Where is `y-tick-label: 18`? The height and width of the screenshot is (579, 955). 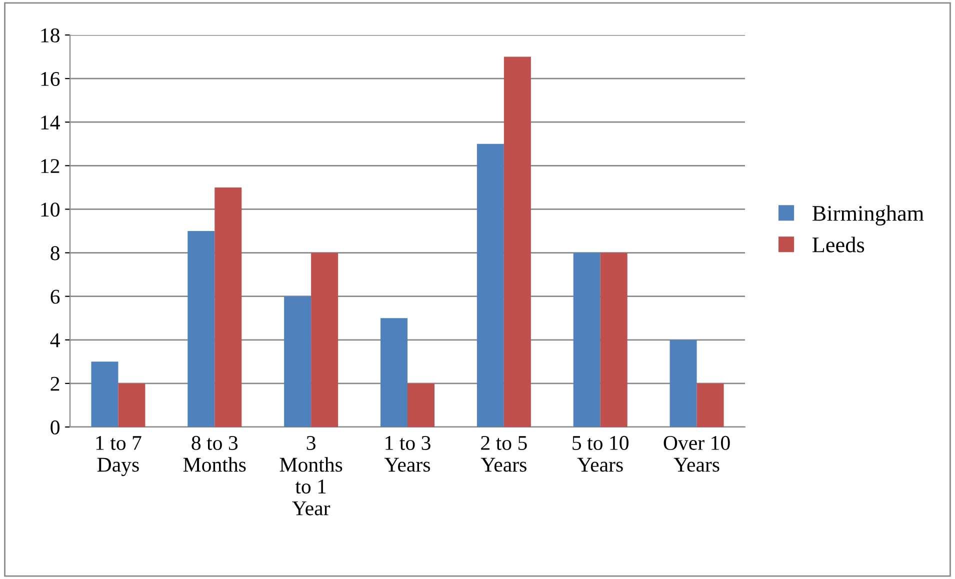 y-tick-label: 18 is located at coordinates (50, 35).